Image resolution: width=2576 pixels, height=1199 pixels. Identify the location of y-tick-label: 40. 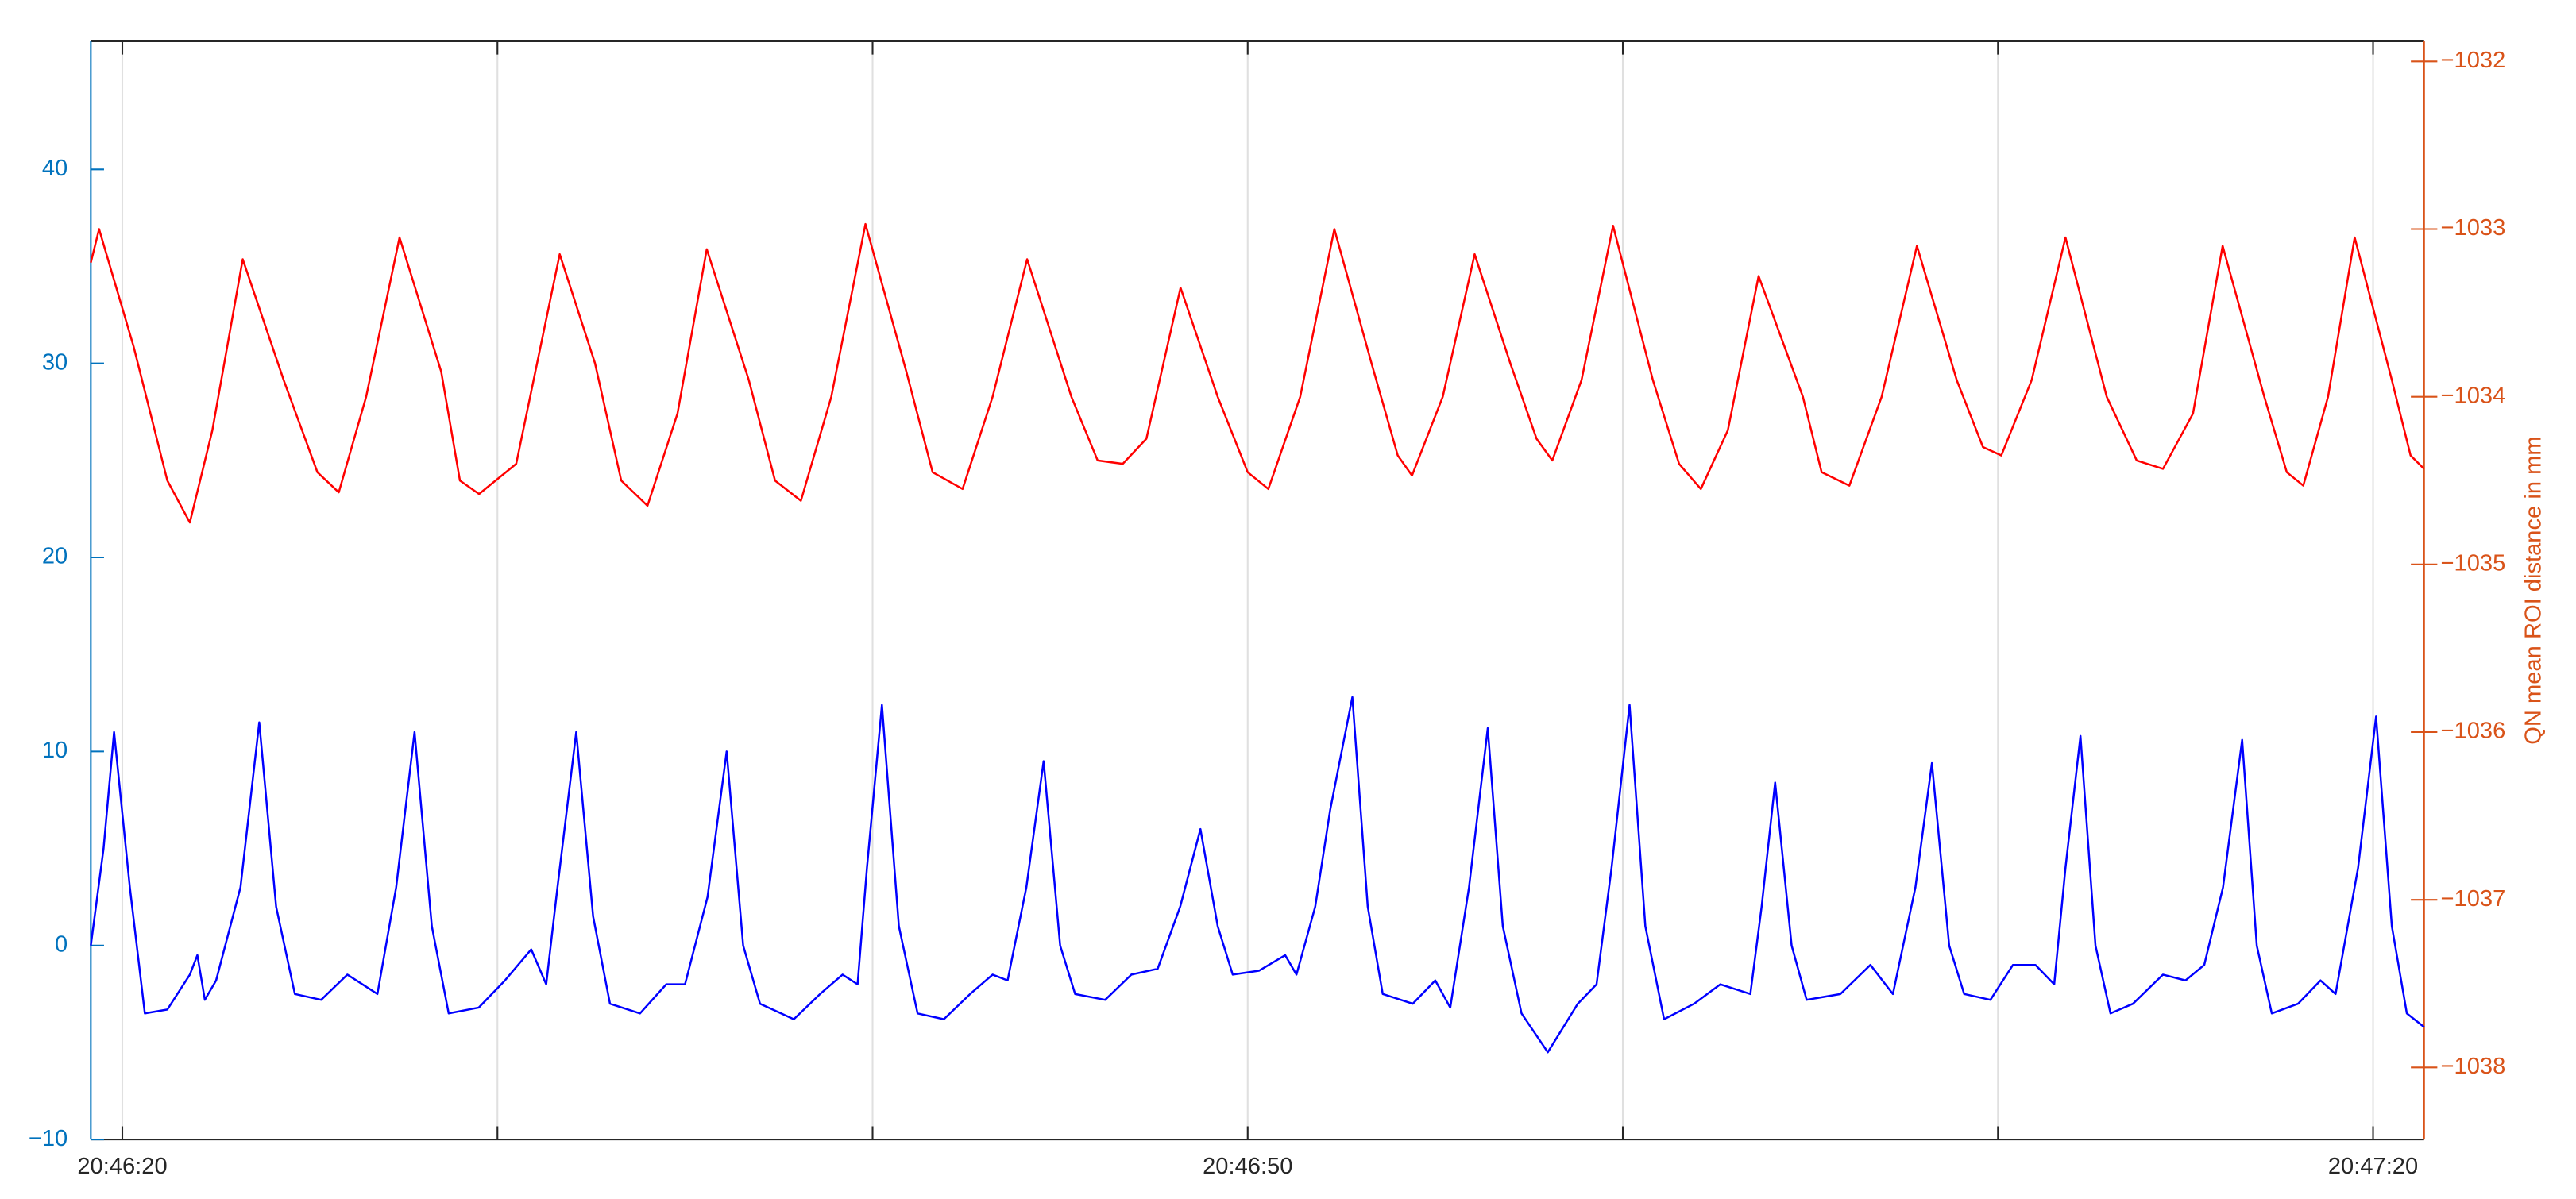
(55, 168).